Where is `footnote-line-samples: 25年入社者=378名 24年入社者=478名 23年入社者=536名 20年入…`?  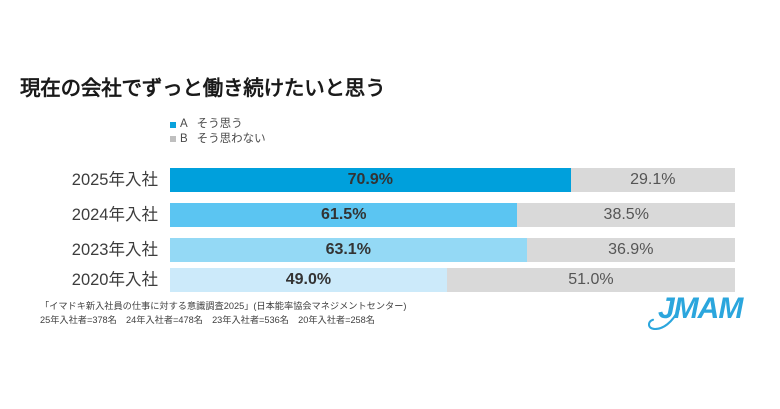 footnote-line-samples: 25年入社者=378名 24年入社者=478名 23年入社者=536名 20年入… is located at coordinates (207, 320).